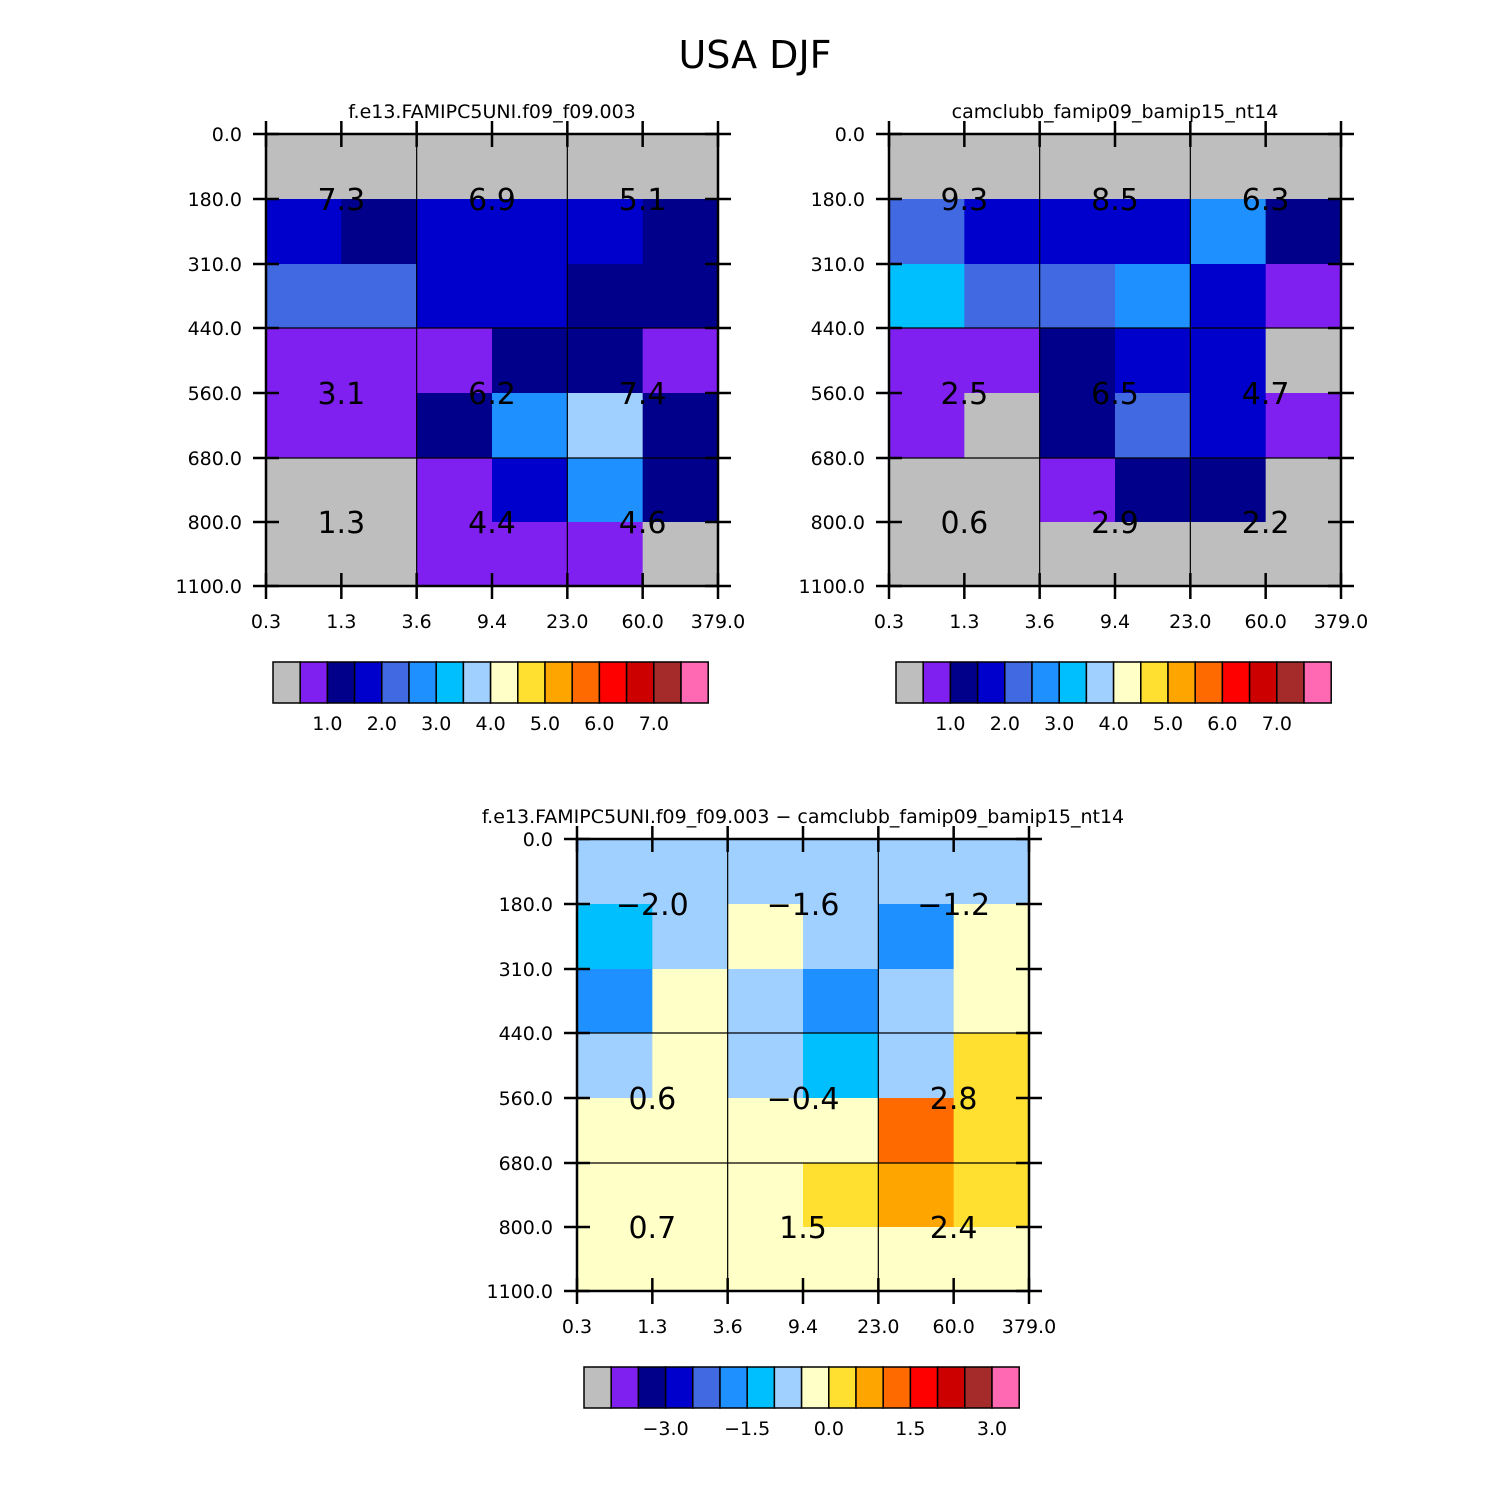  I want to click on x-tick-label: 60.0, so click(954, 1327).